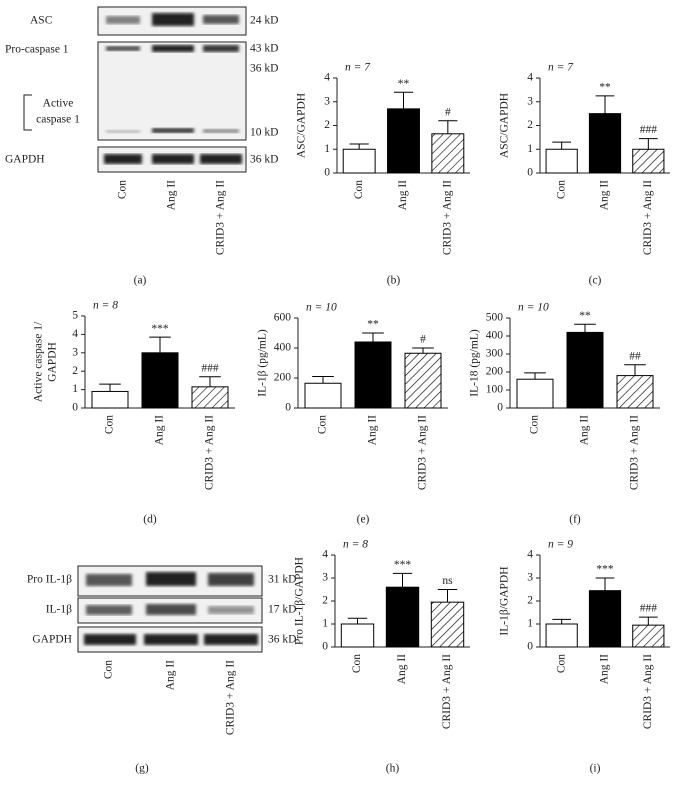  I want to click on marker-label: 43 kD, so click(264, 49).